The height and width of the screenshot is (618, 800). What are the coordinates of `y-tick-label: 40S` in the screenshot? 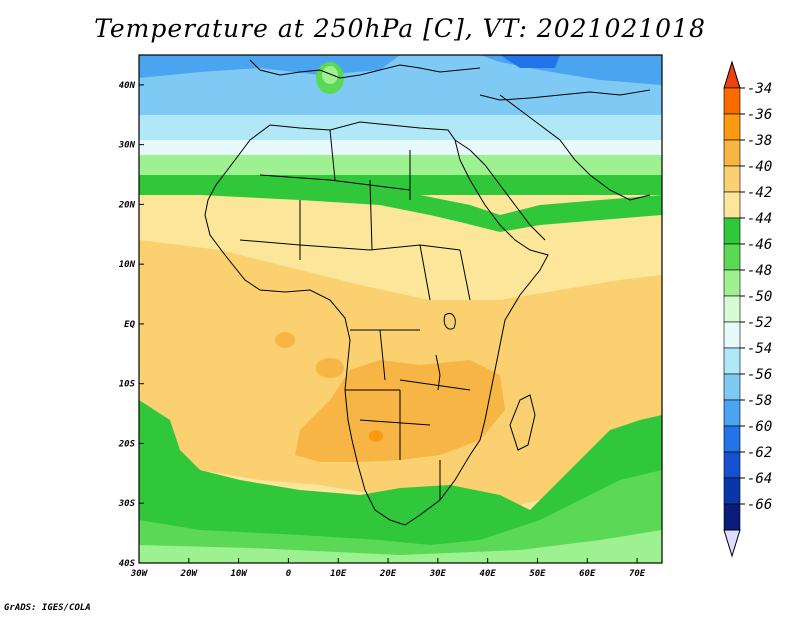 It's located at (127, 564).